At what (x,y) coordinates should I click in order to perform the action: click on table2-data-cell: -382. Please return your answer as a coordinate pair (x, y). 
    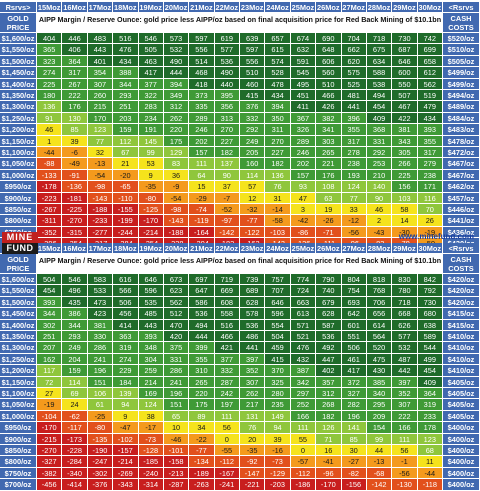
    Looking at the image, I should click on (50, 473).